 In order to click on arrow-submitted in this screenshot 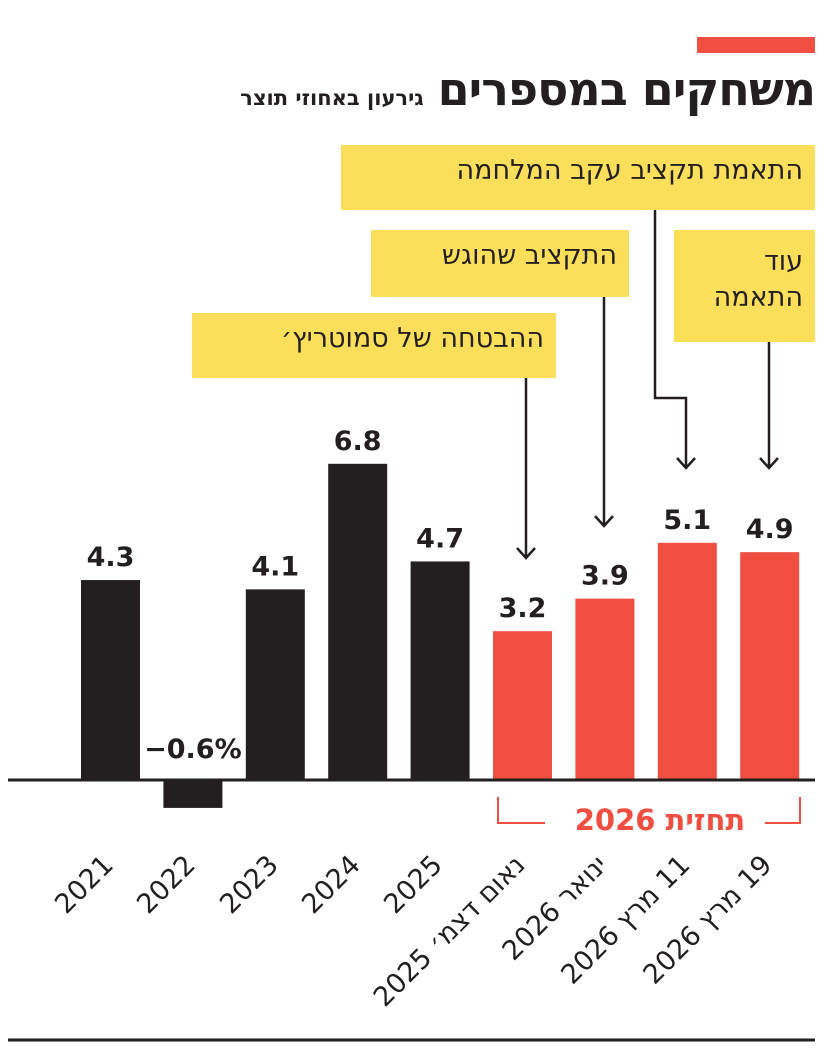, I will do `click(604, 412)`.